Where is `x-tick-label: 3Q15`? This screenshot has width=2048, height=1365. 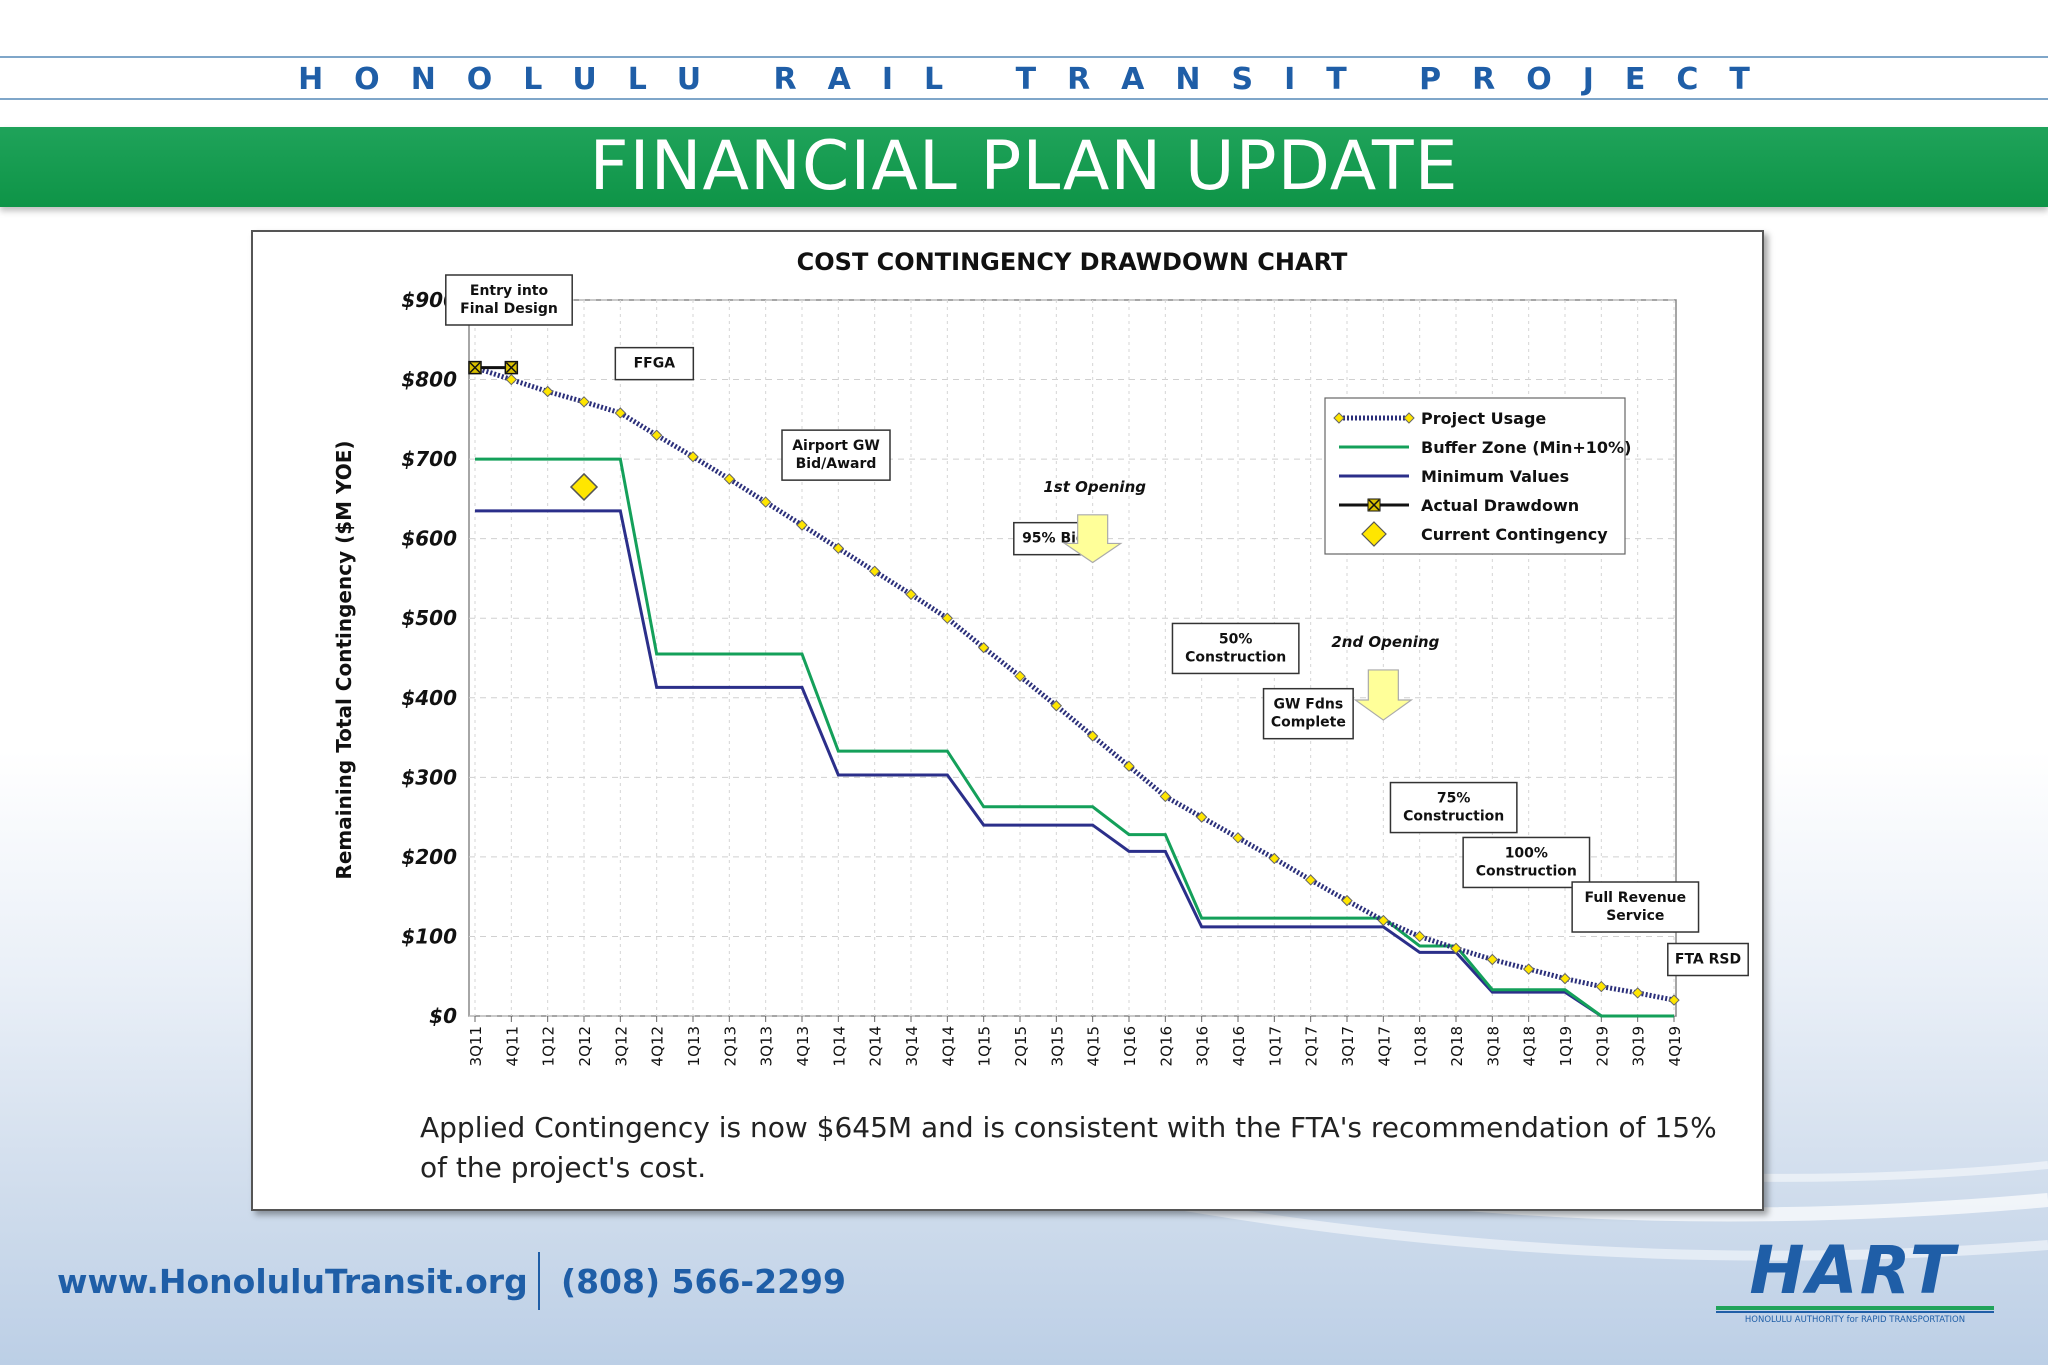 x-tick-label: 3Q15 is located at coordinates (1057, 1046).